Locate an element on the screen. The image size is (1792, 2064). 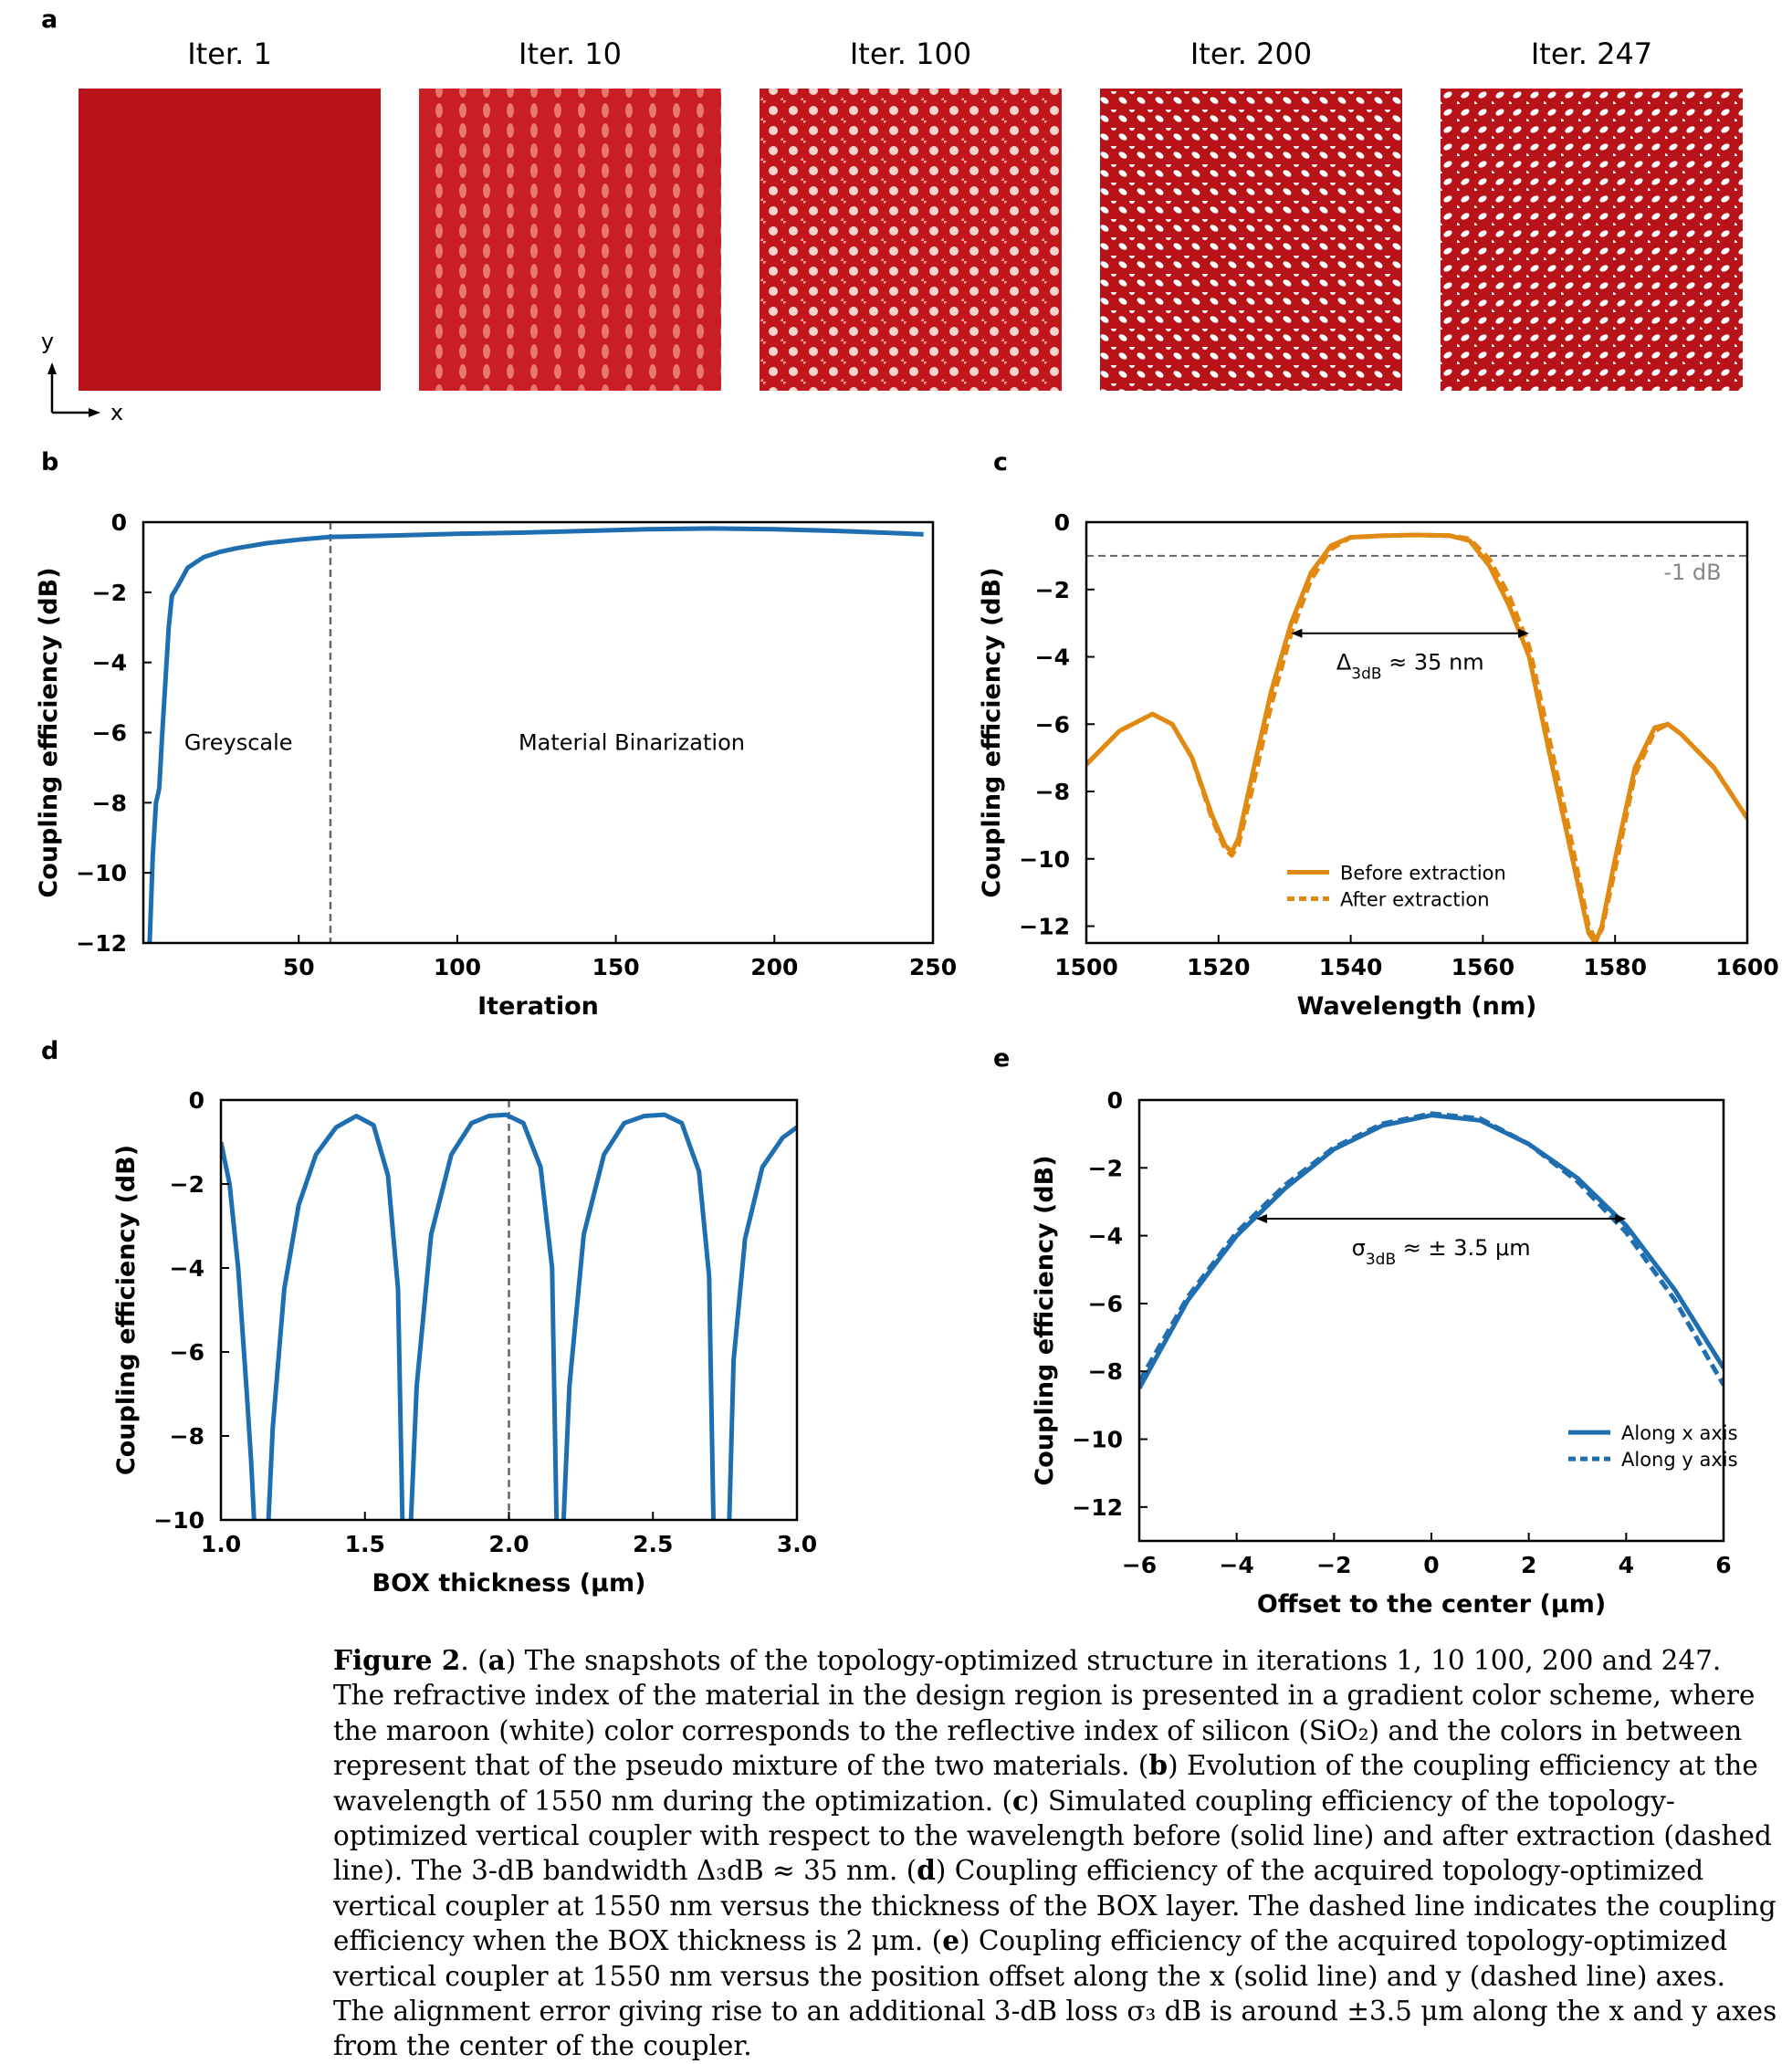
snapshot-label: Iter. 200 is located at coordinates (1251, 54).